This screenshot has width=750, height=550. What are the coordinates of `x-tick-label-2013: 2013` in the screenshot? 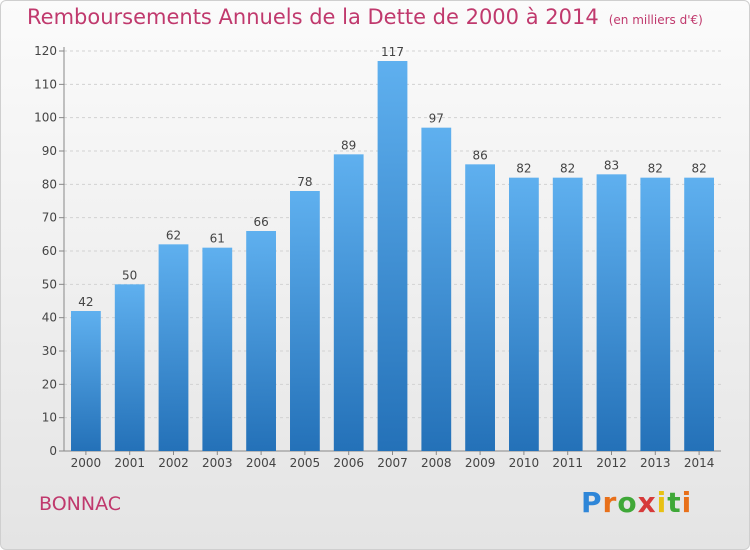 It's located at (655, 463).